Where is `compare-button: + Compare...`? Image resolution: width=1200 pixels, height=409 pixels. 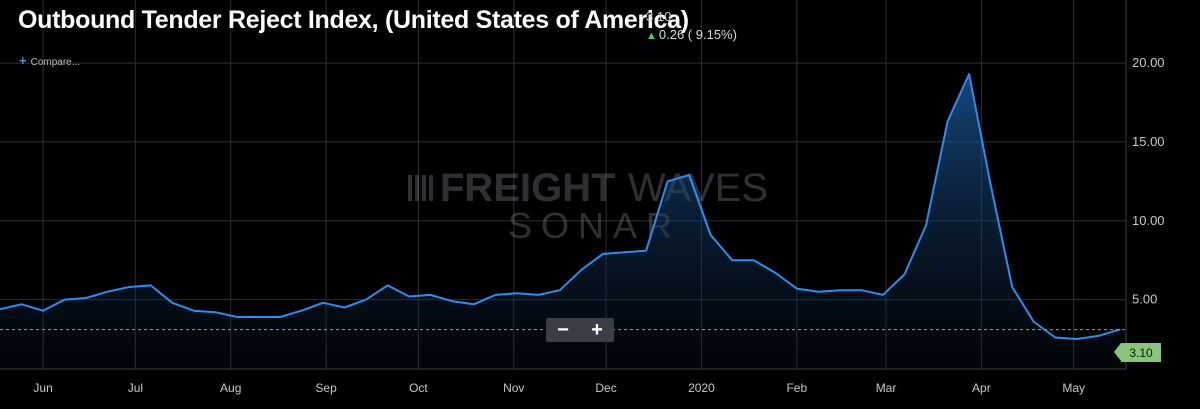 compare-button: + Compare... is located at coordinates (49, 60).